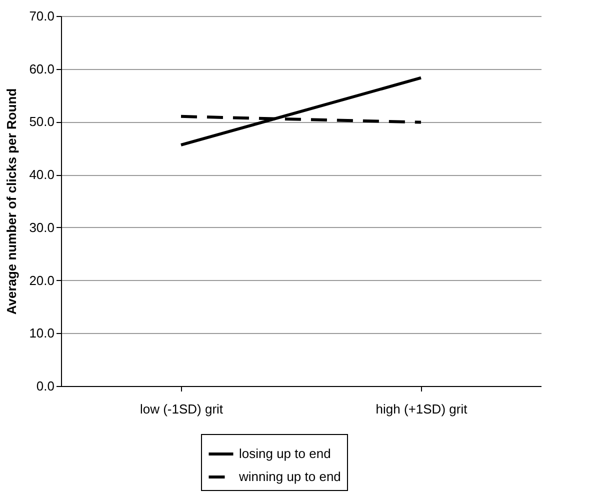 Image resolution: width=592 pixels, height=498 pixels. What do you see at coordinates (45, 386) in the screenshot?
I see `y-tick-label: 0.0` at bounding box center [45, 386].